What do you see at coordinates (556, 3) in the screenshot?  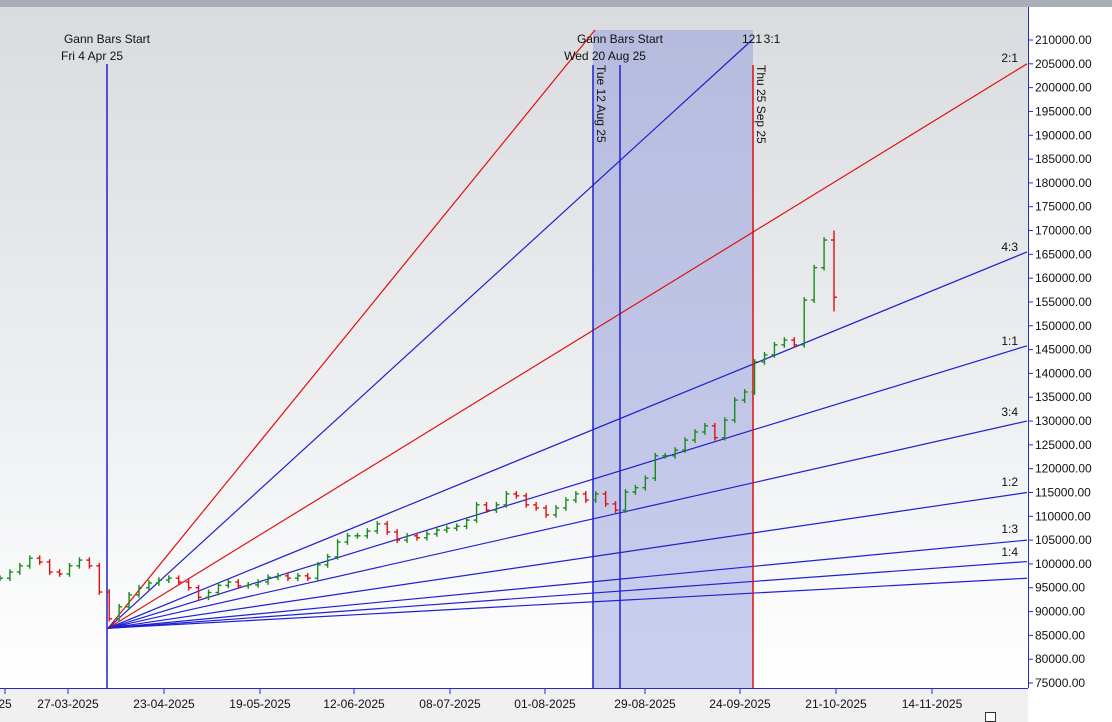 I see `window-top-bar` at bounding box center [556, 3].